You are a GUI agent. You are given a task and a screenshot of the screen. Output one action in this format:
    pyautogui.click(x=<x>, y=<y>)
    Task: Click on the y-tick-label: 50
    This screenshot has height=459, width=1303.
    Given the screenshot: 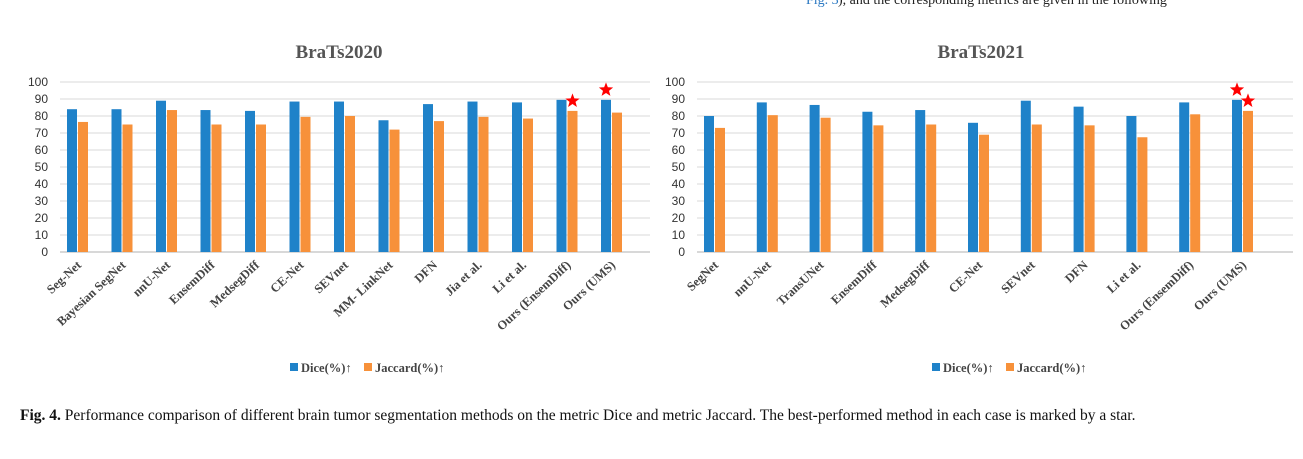 What is the action you would take?
    pyautogui.click(x=42, y=167)
    